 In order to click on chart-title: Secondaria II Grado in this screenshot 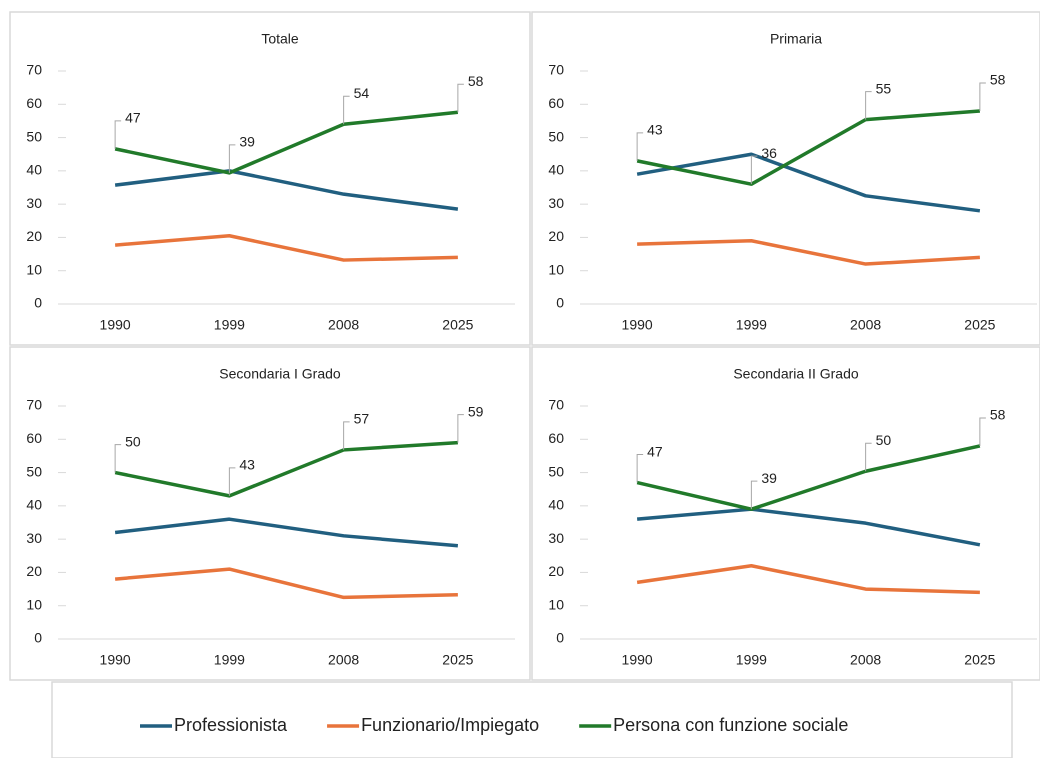, I will do `click(796, 374)`.